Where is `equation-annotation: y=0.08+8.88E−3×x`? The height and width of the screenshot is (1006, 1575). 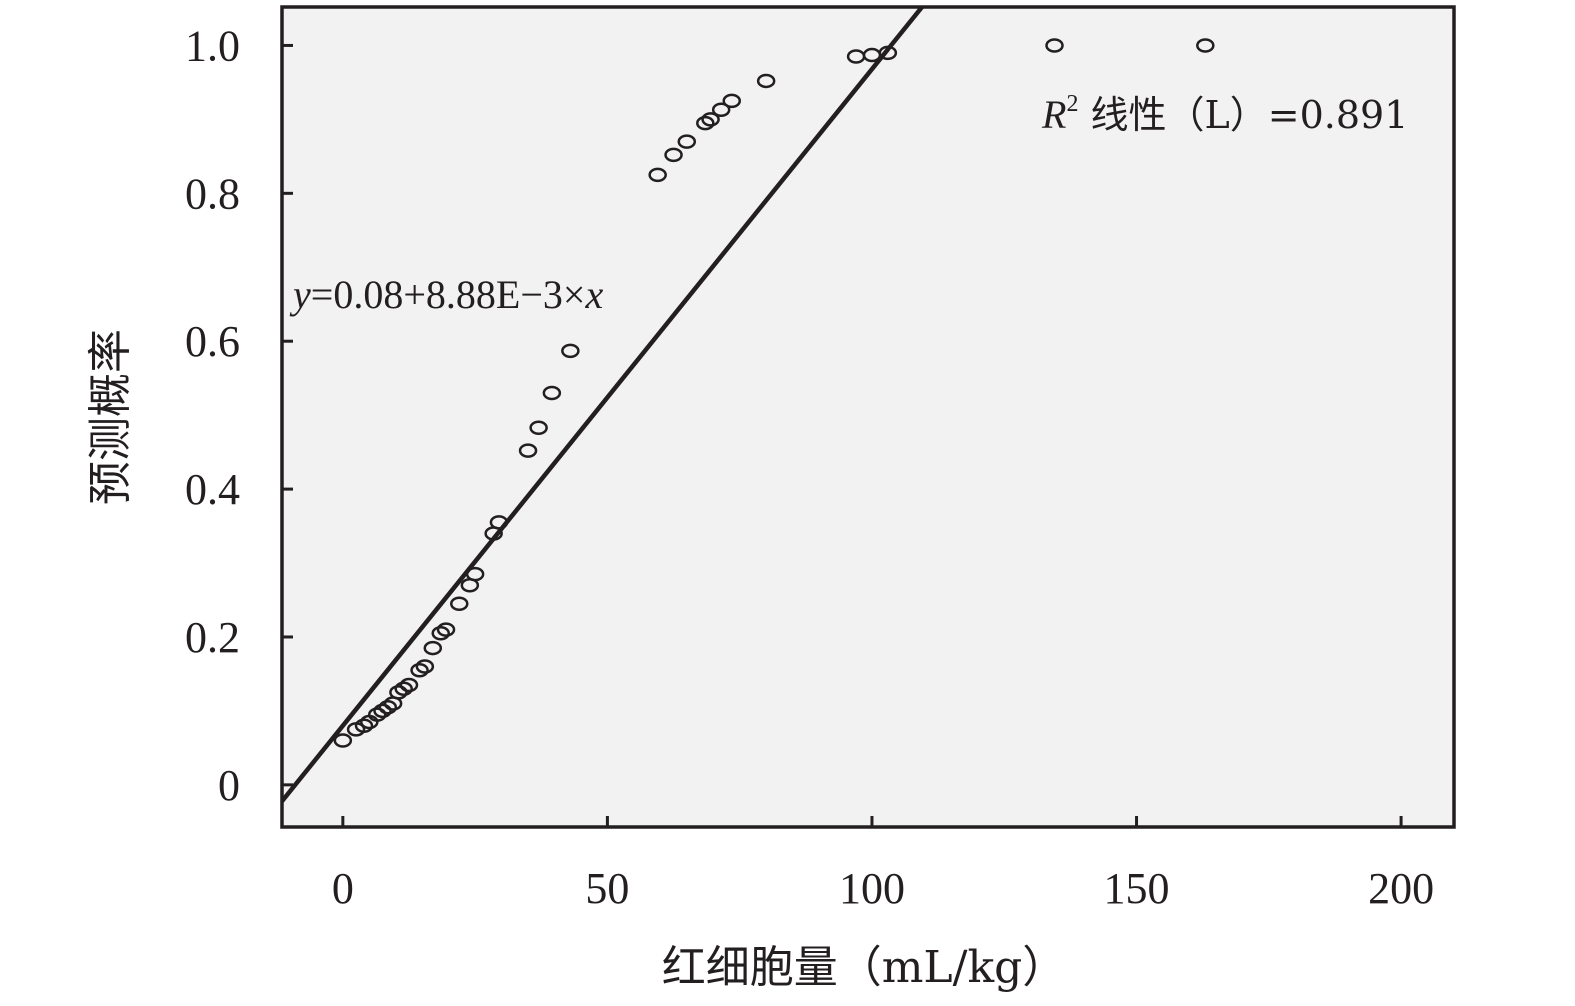
equation-annotation: y=0.08+8.88E−3×x is located at coordinates (446, 294).